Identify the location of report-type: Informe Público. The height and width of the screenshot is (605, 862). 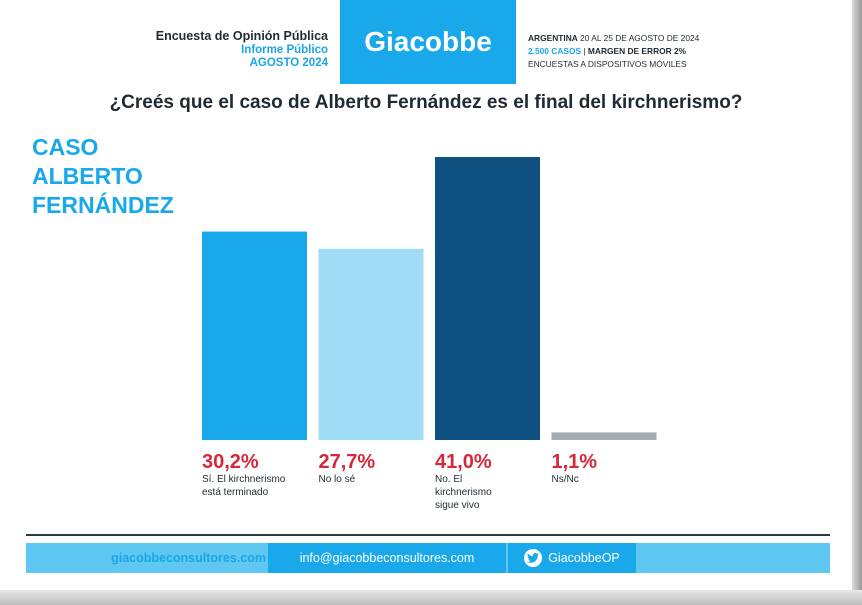
(284, 49).